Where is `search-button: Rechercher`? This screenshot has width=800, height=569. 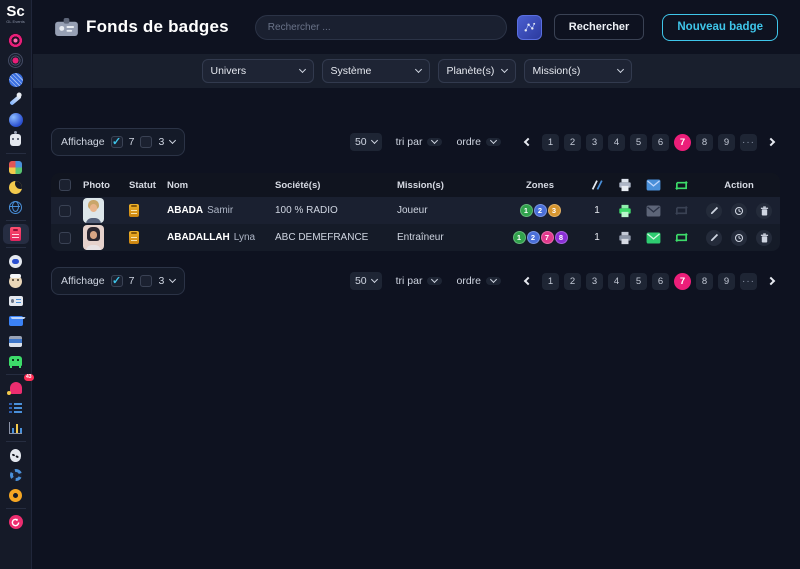
search-button: Rechercher is located at coordinates (599, 27).